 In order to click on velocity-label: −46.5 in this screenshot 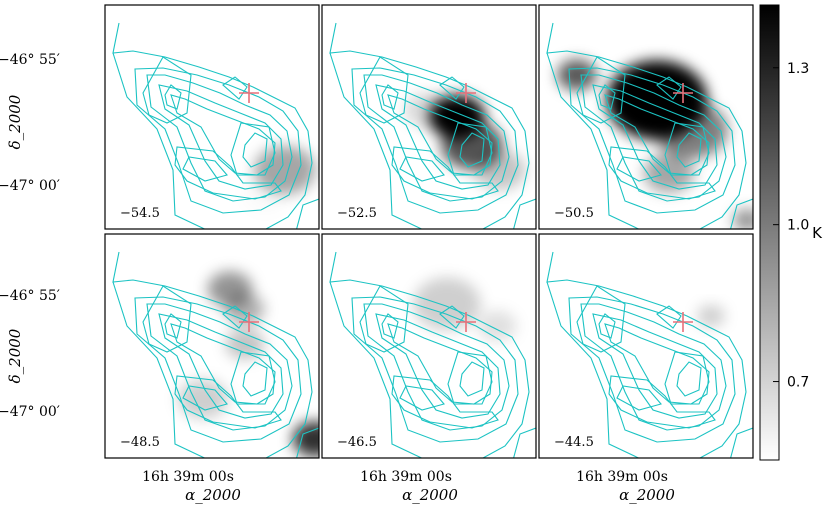, I will do `click(357, 442)`.